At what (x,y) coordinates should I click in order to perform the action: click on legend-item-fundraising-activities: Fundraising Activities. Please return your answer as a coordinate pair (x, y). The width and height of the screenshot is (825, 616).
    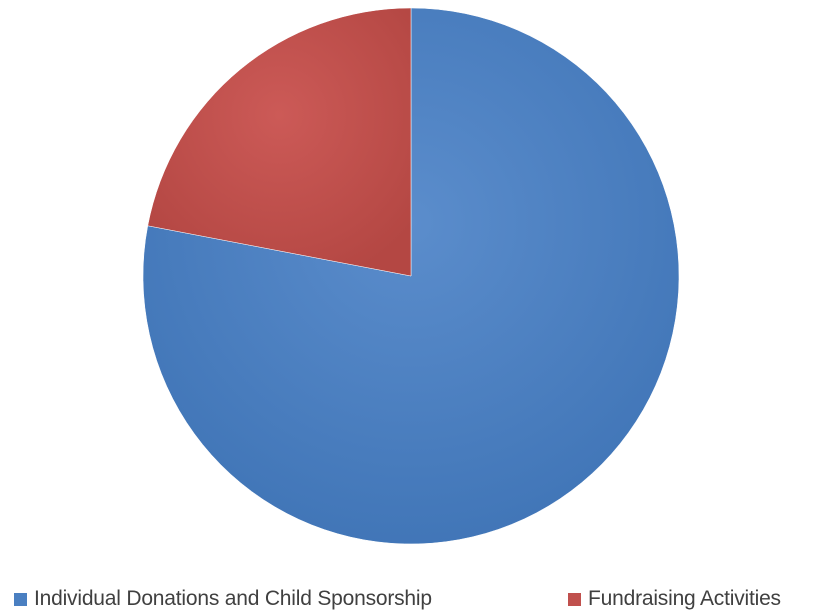
    Looking at the image, I should click on (674, 599).